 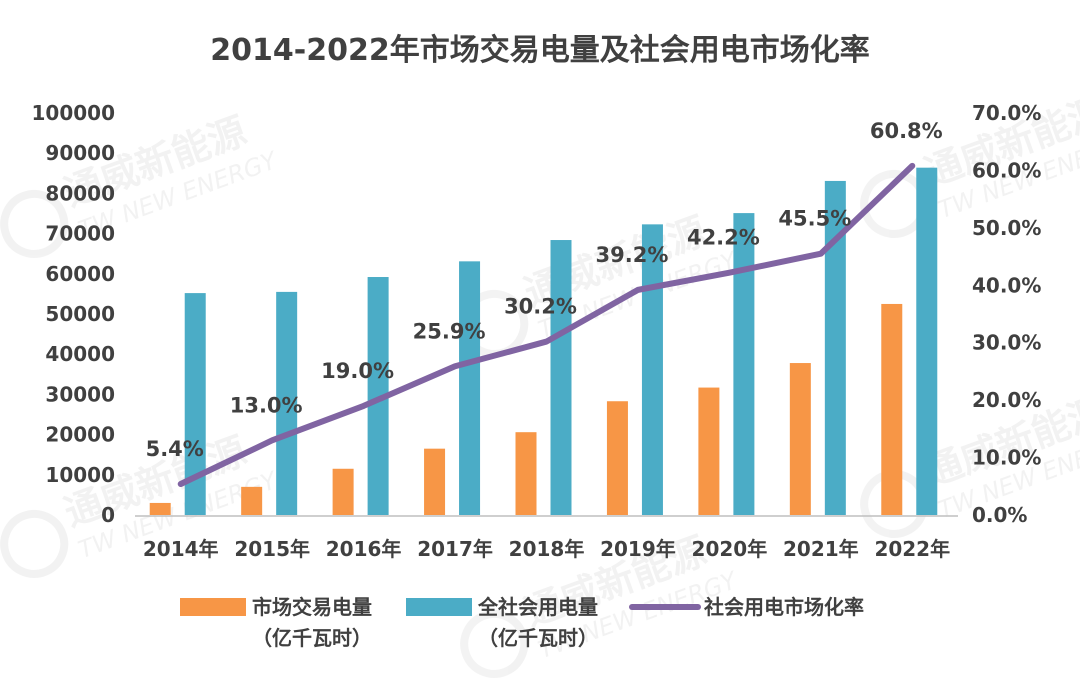 What do you see at coordinates (547, 549) in the screenshot?
I see `x-axis-tick-label: 2018年` at bounding box center [547, 549].